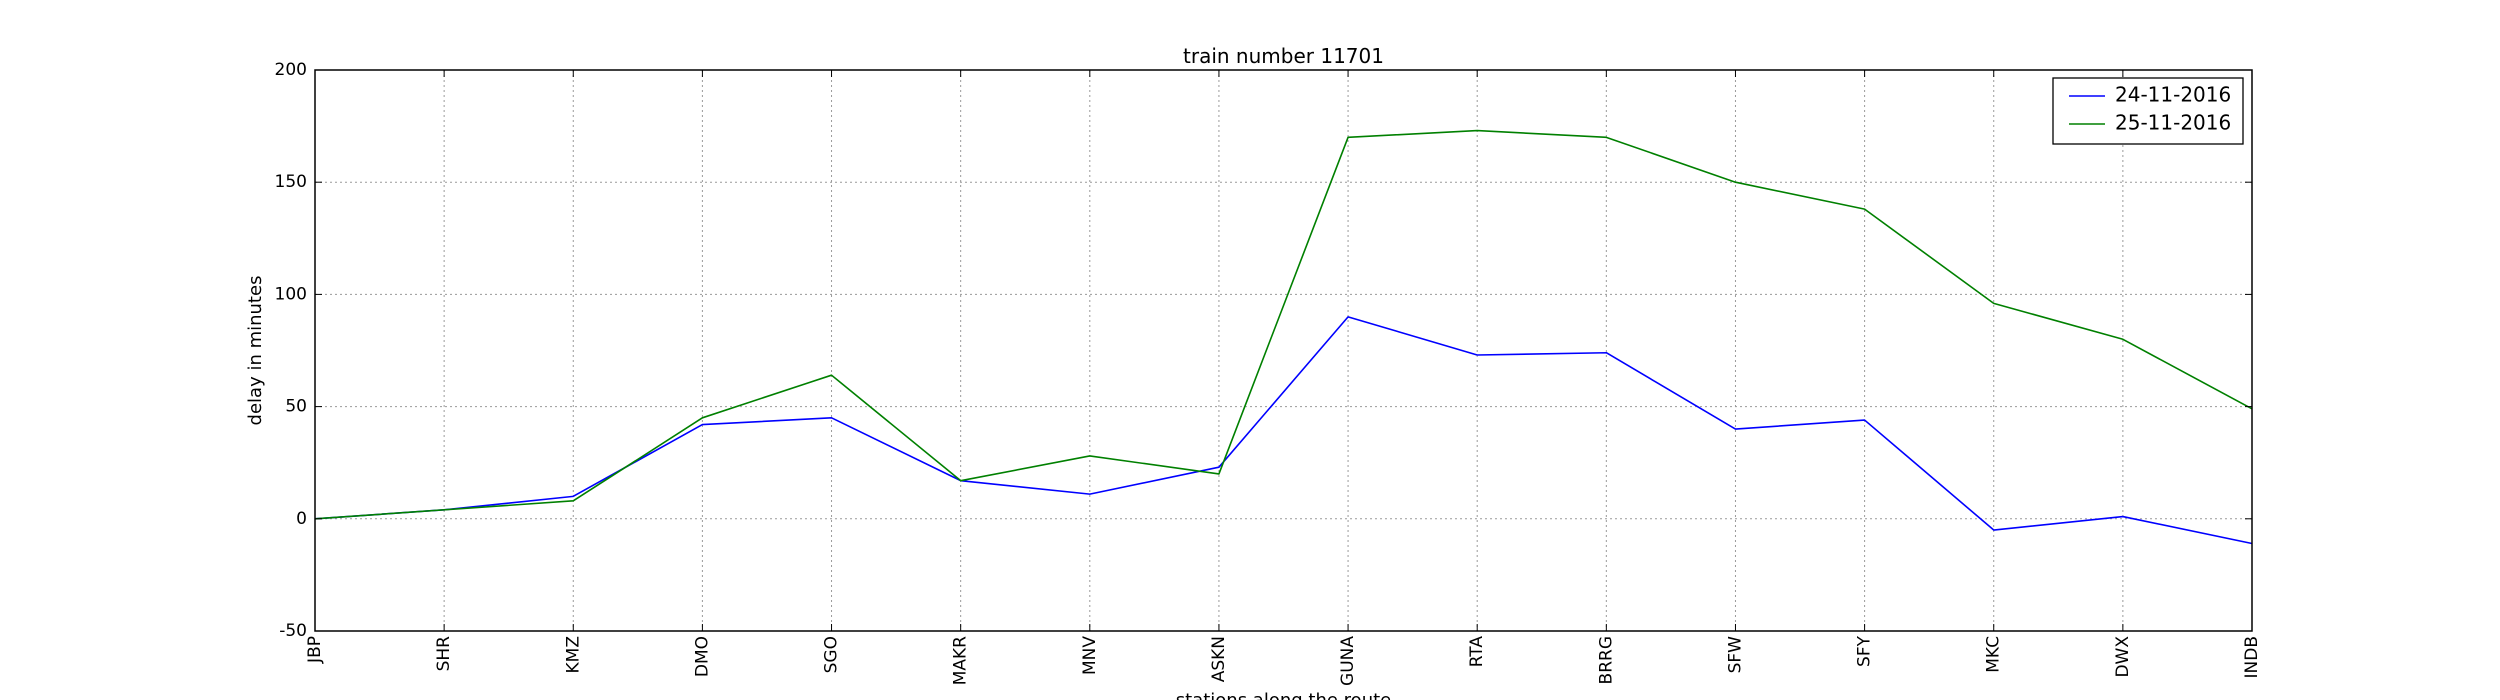 Image resolution: width=2500 pixels, height=700 pixels. What do you see at coordinates (293, 631) in the screenshot?
I see `y-tick-label: -50` at bounding box center [293, 631].